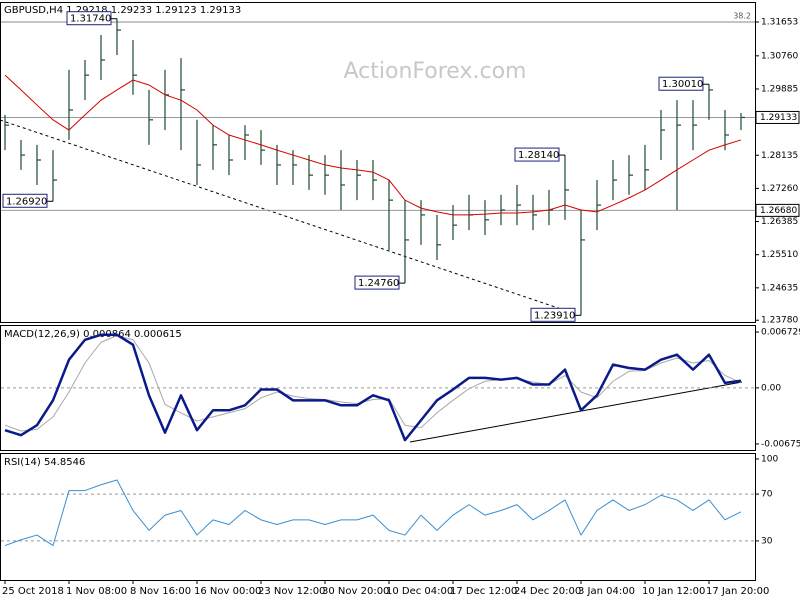 The image size is (800, 600). Describe the element at coordinates (779, 156) in the screenshot. I see `y-tick-label: 1.28135` at that location.